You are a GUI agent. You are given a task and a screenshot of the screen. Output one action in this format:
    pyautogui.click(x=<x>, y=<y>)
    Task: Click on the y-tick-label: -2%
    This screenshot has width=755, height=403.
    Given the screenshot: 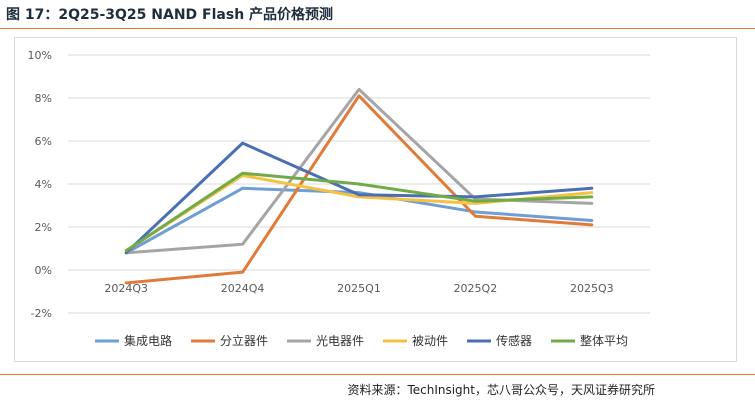 What is the action you would take?
    pyautogui.click(x=41, y=313)
    